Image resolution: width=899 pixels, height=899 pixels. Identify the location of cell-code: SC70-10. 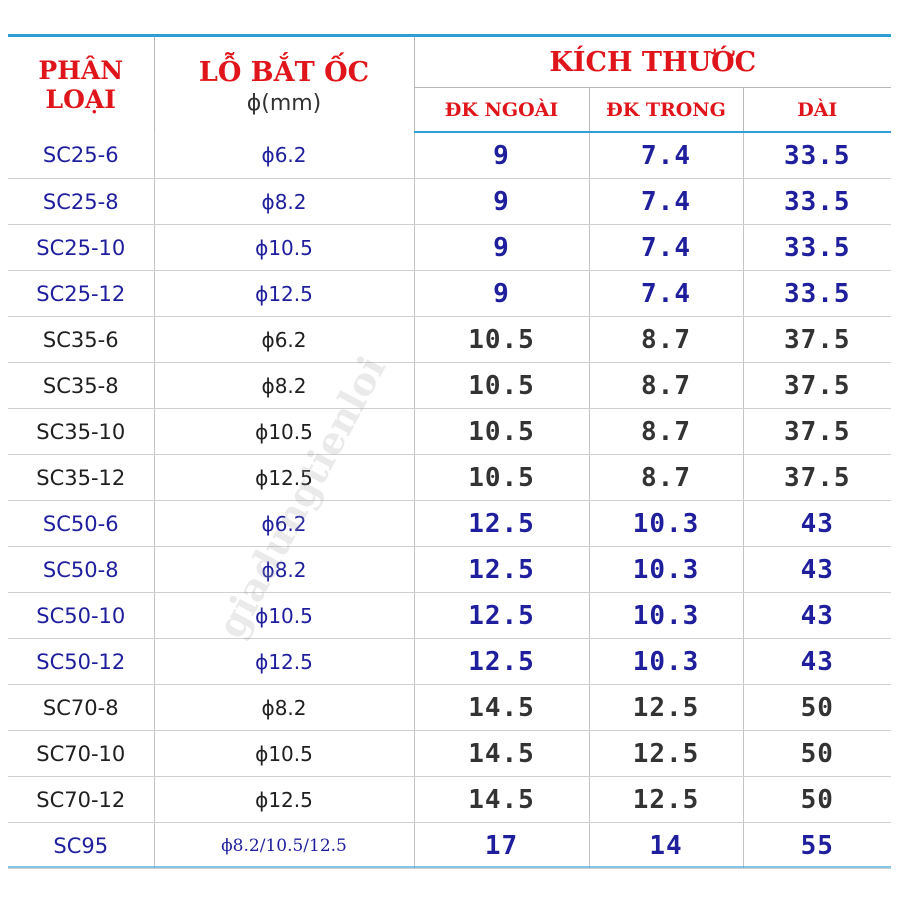
(81, 753).